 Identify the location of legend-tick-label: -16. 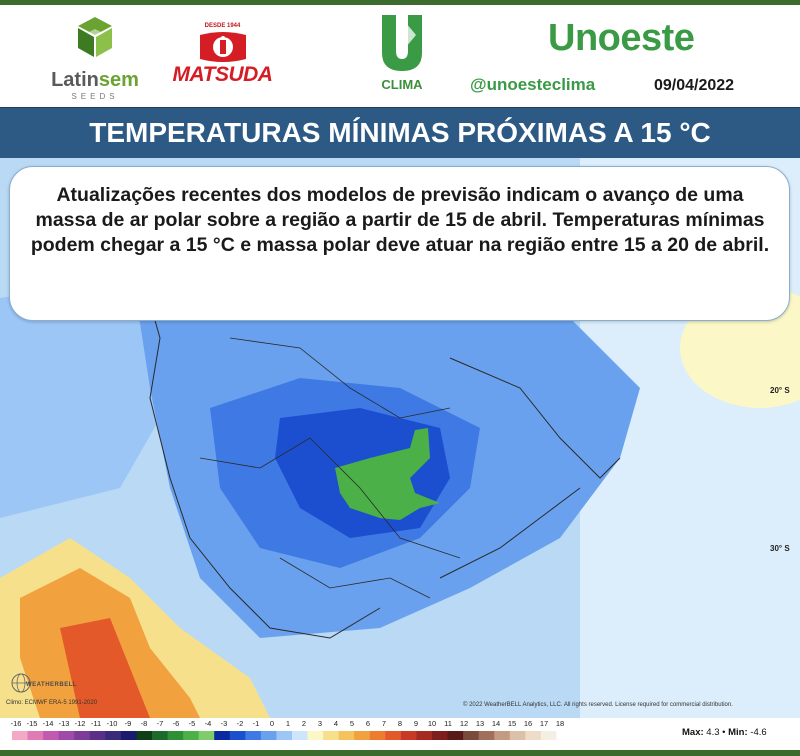
(16, 723).